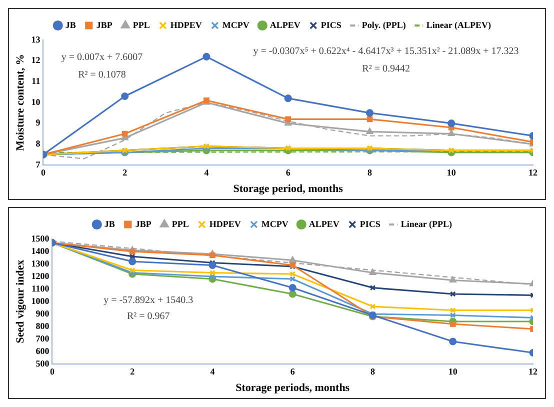 Image resolution: width=554 pixels, height=407 pixels. Describe the element at coordinates (40, 275) in the screenshot. I see `y-tick-label: 1200` at that location.